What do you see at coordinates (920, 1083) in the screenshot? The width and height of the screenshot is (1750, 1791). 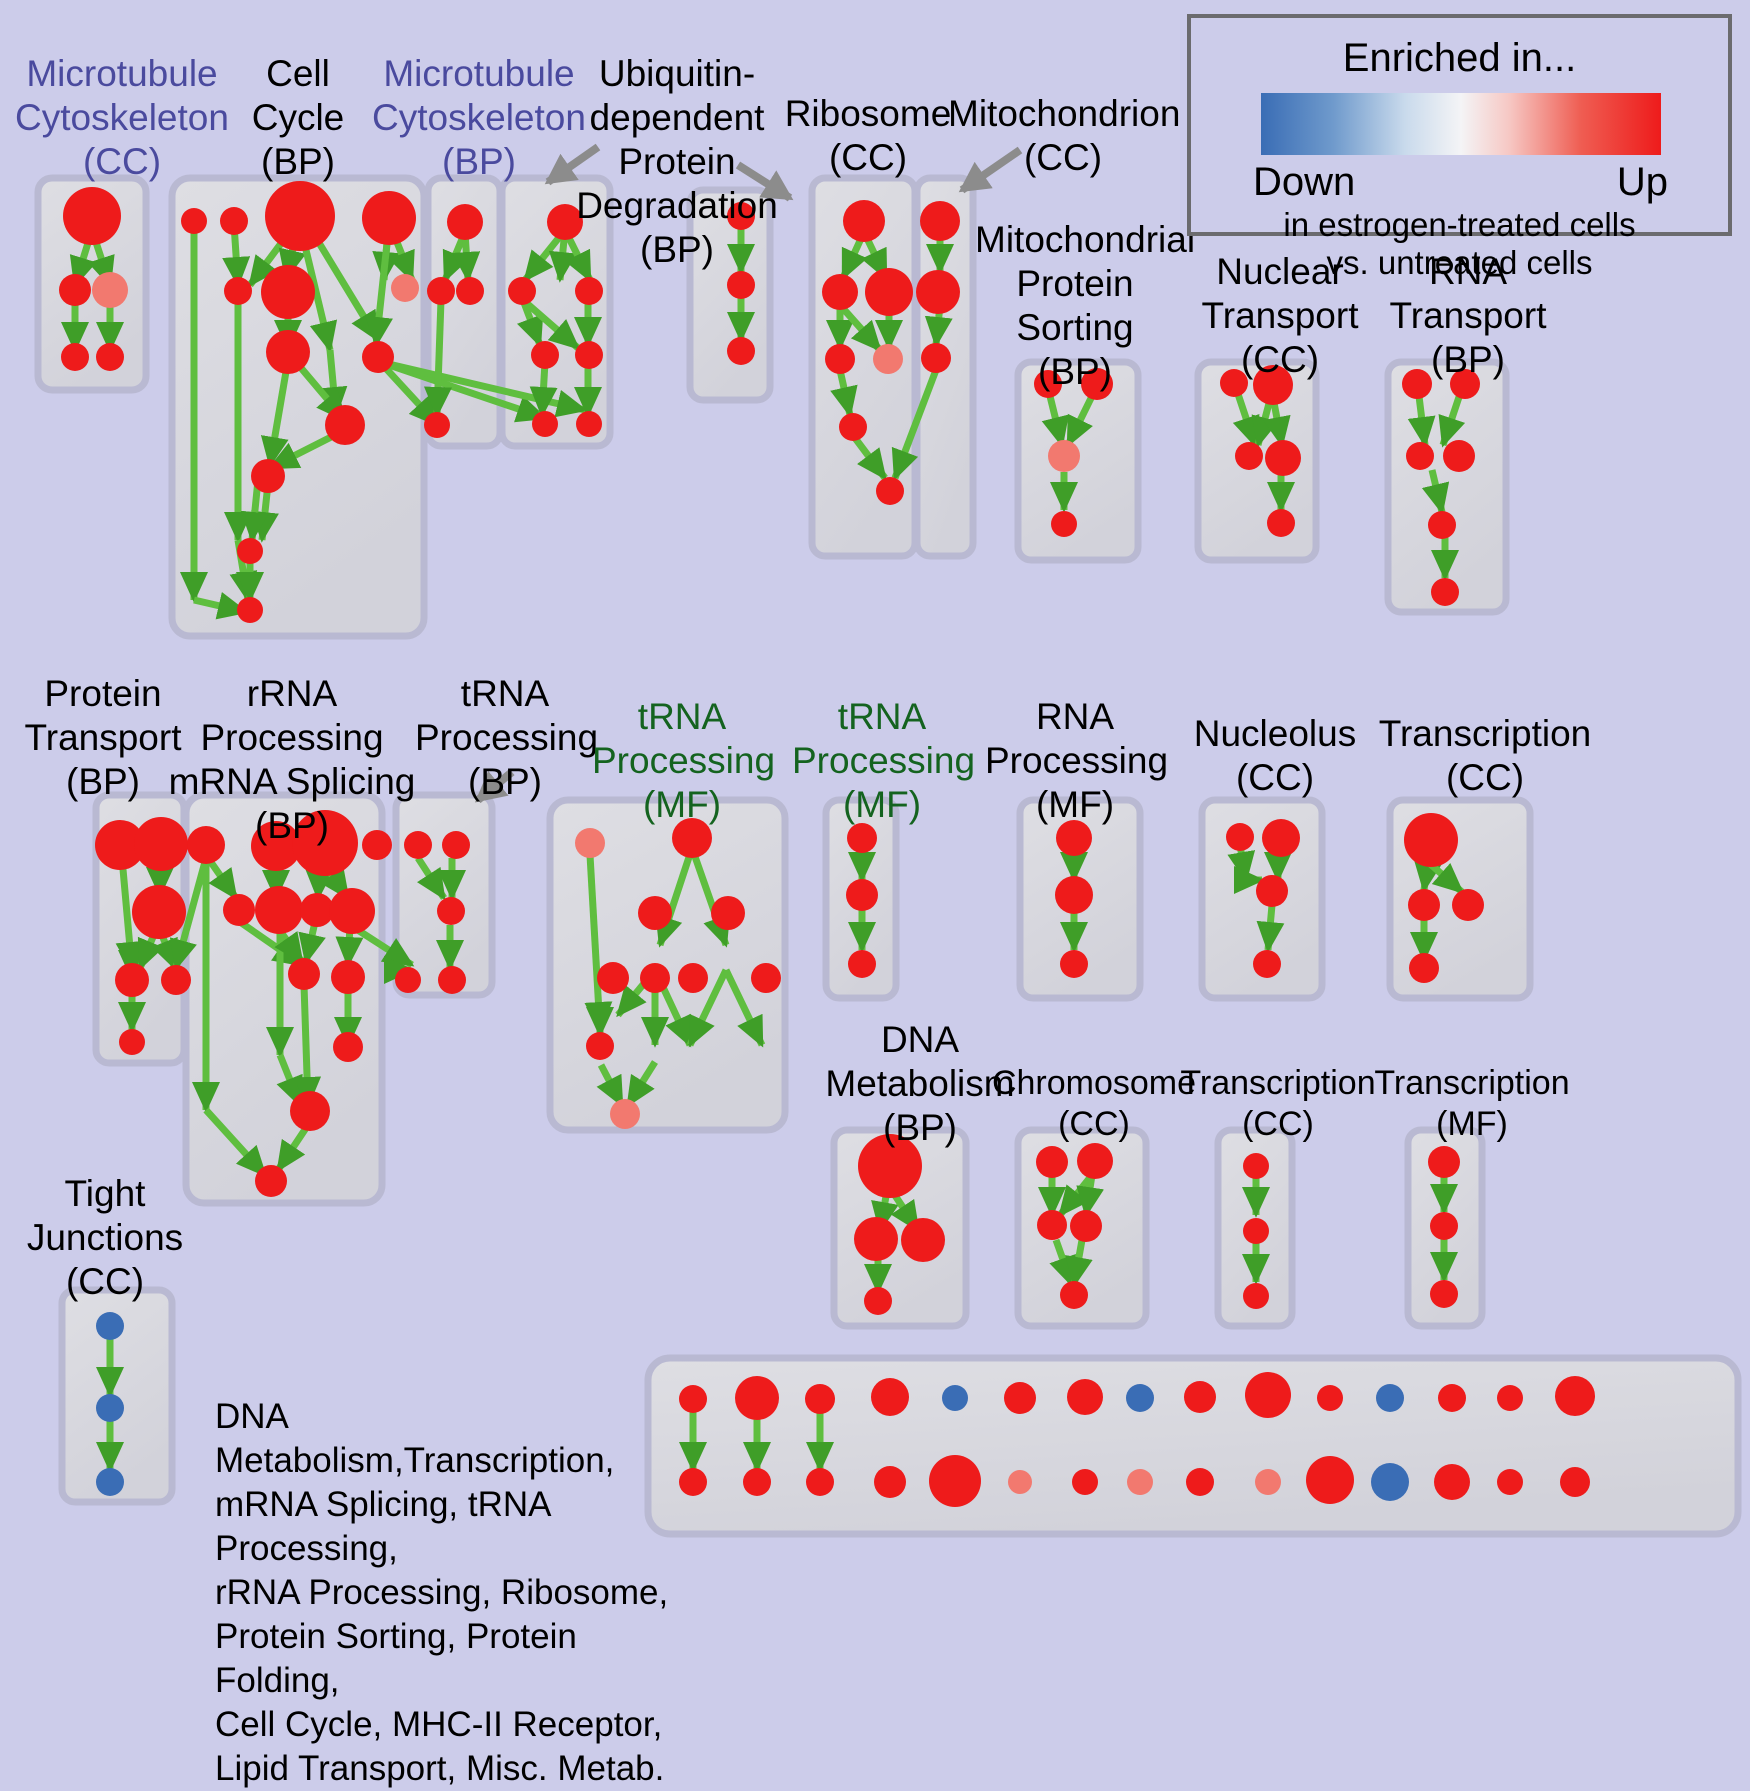 I see `label-dna-metabolism-bp: DNA Metabolism (BP)` at bounding box center [920, 1083].